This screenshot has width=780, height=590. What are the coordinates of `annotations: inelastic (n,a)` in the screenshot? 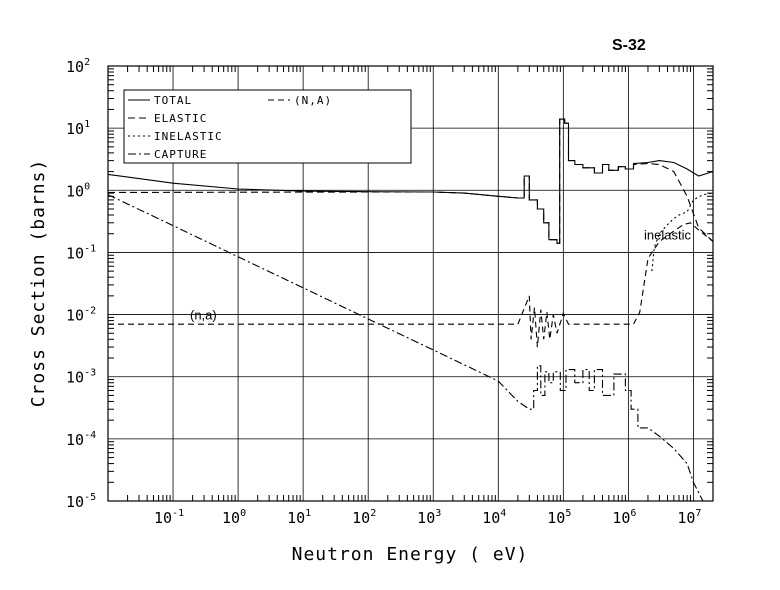 It's located at (441, 275).